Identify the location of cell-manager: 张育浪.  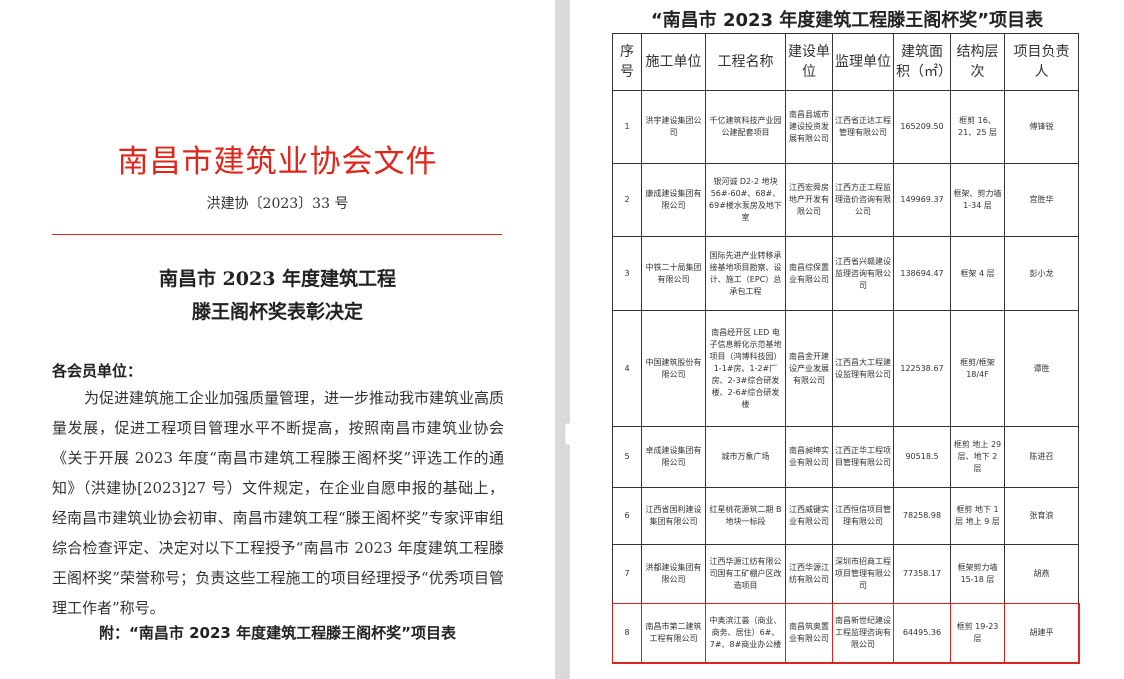
(1041, 516).